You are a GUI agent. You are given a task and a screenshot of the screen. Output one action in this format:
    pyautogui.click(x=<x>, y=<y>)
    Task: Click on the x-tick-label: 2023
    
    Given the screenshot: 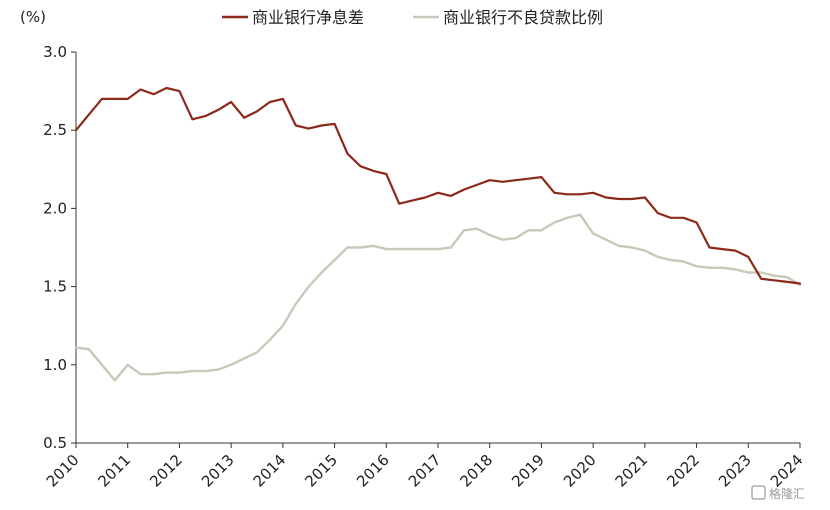 What is the action you would take?
    pyautogui.click(x=735, y=471)
    